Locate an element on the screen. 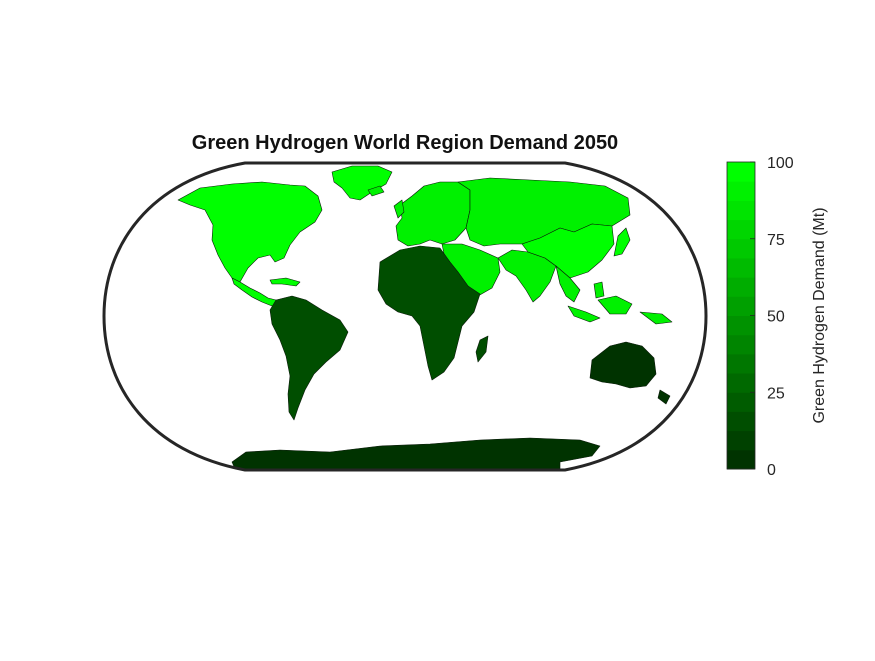 The image size is (875, 661). colorbar: 0 25 50 75 100 Green Hydrogen Demand (Mt) is located at coordinates (777, 317).